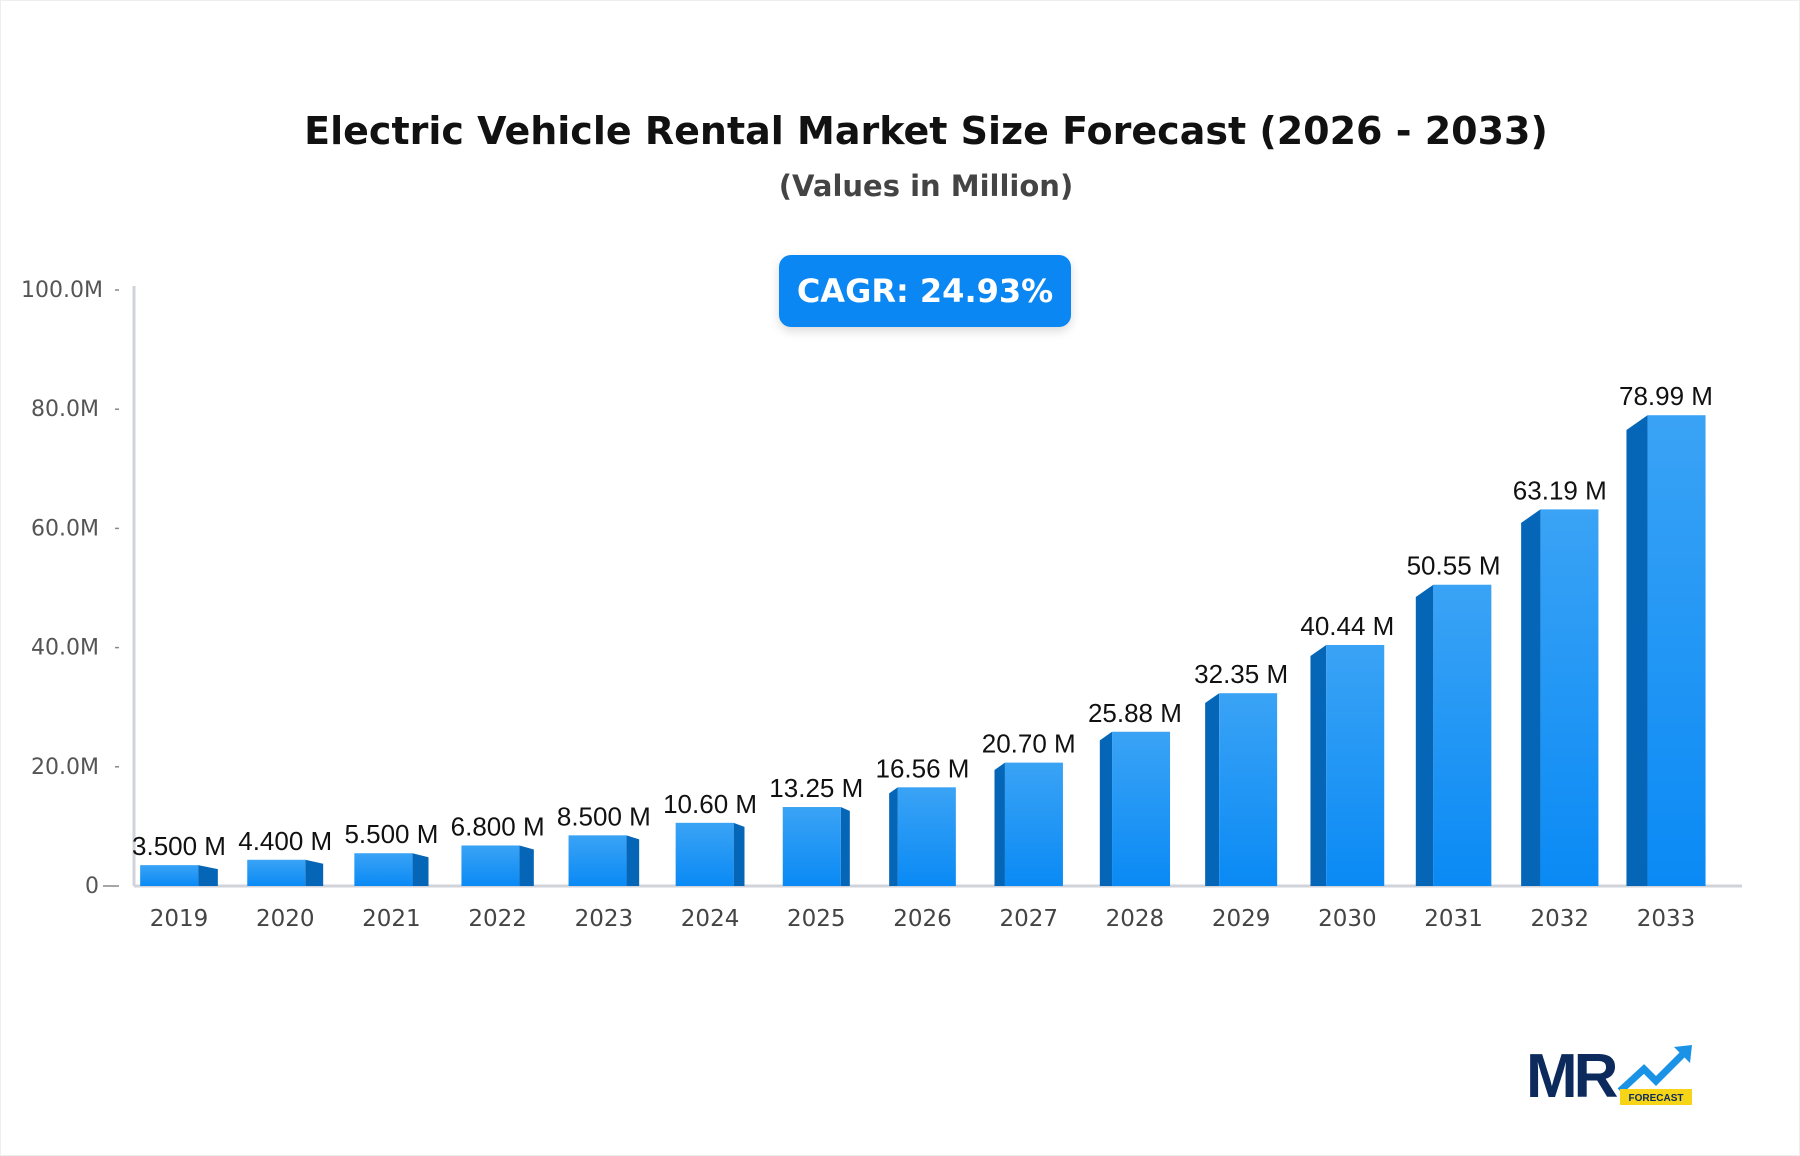 The height and width of the screenshot is (1156, 1800). I want to click on svg-text: FORECAST, so click(1656, 1098).